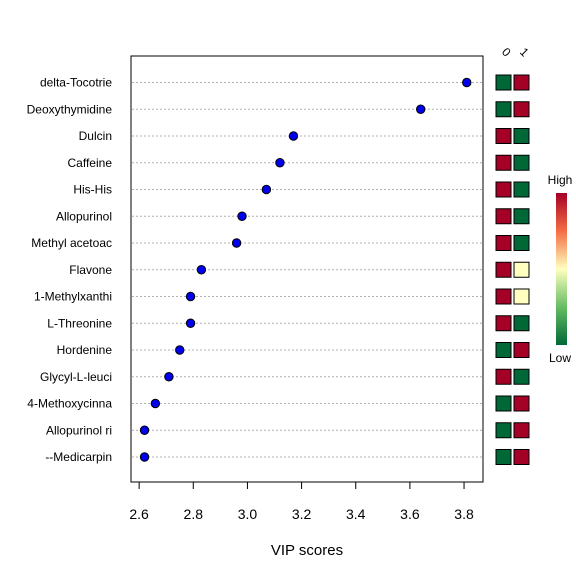 The height and width of the screenshot is (576, 576). What do you see at coordinates (76, 83) in the screenshot?
I see `category-label: delta-Tocotrie` at bounding box center [76, 83].